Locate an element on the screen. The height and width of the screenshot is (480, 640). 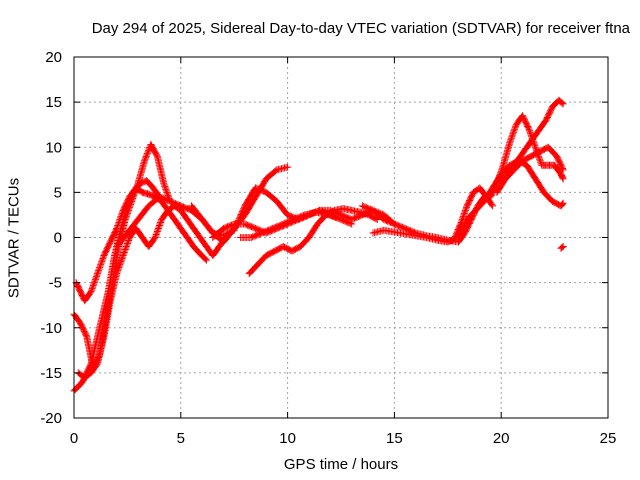
y-tick-label: 5 is located at coordinates (58, 192).